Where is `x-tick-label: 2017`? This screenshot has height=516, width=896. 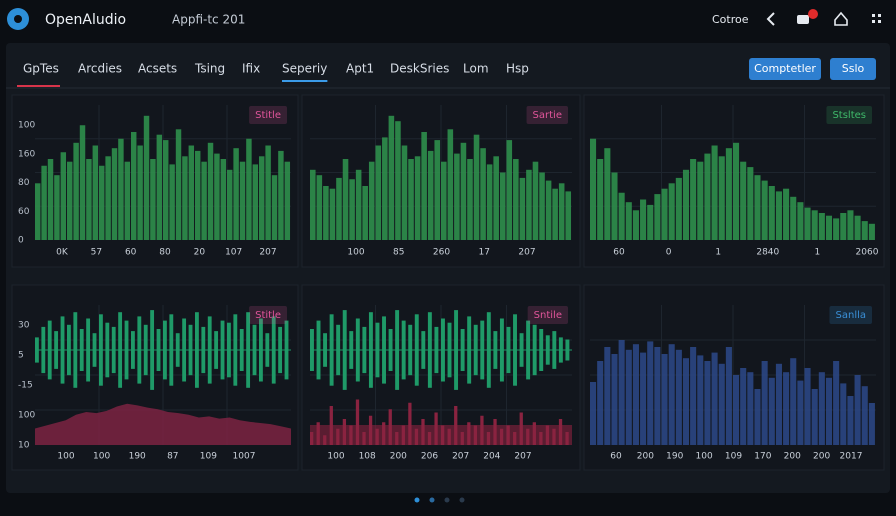
x-tick-label: 2017 is located at coordinates (851, 457).